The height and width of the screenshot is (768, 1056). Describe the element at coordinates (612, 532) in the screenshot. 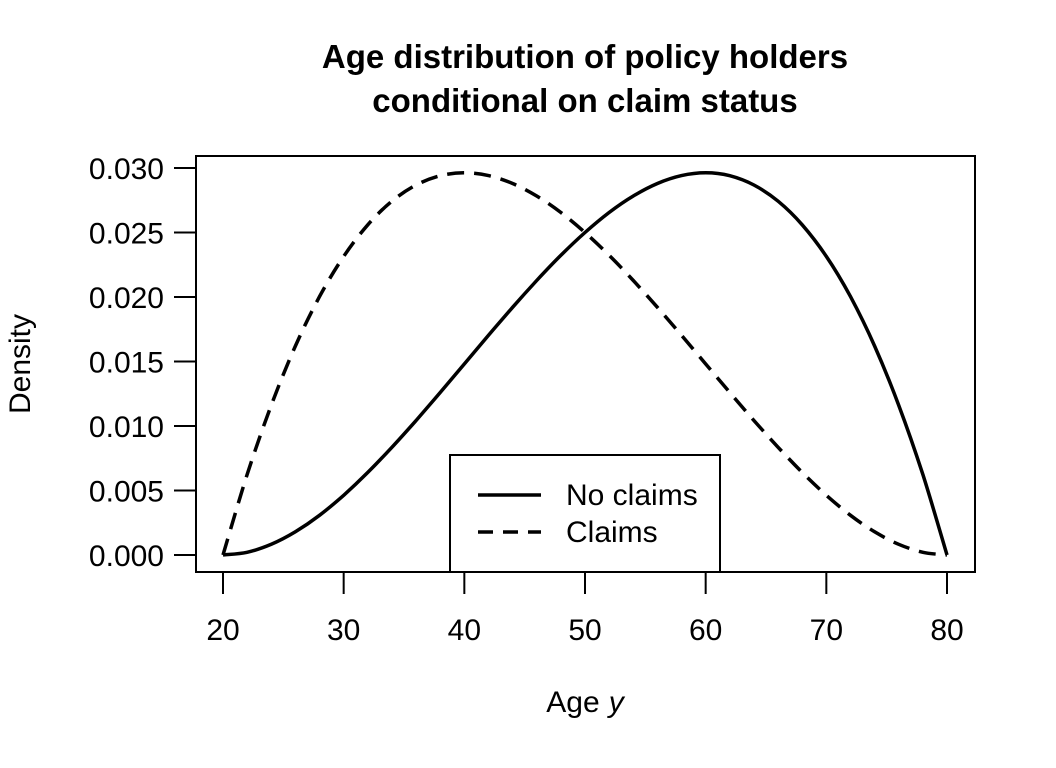

I see `legend-label-claims: Claims` at that location.